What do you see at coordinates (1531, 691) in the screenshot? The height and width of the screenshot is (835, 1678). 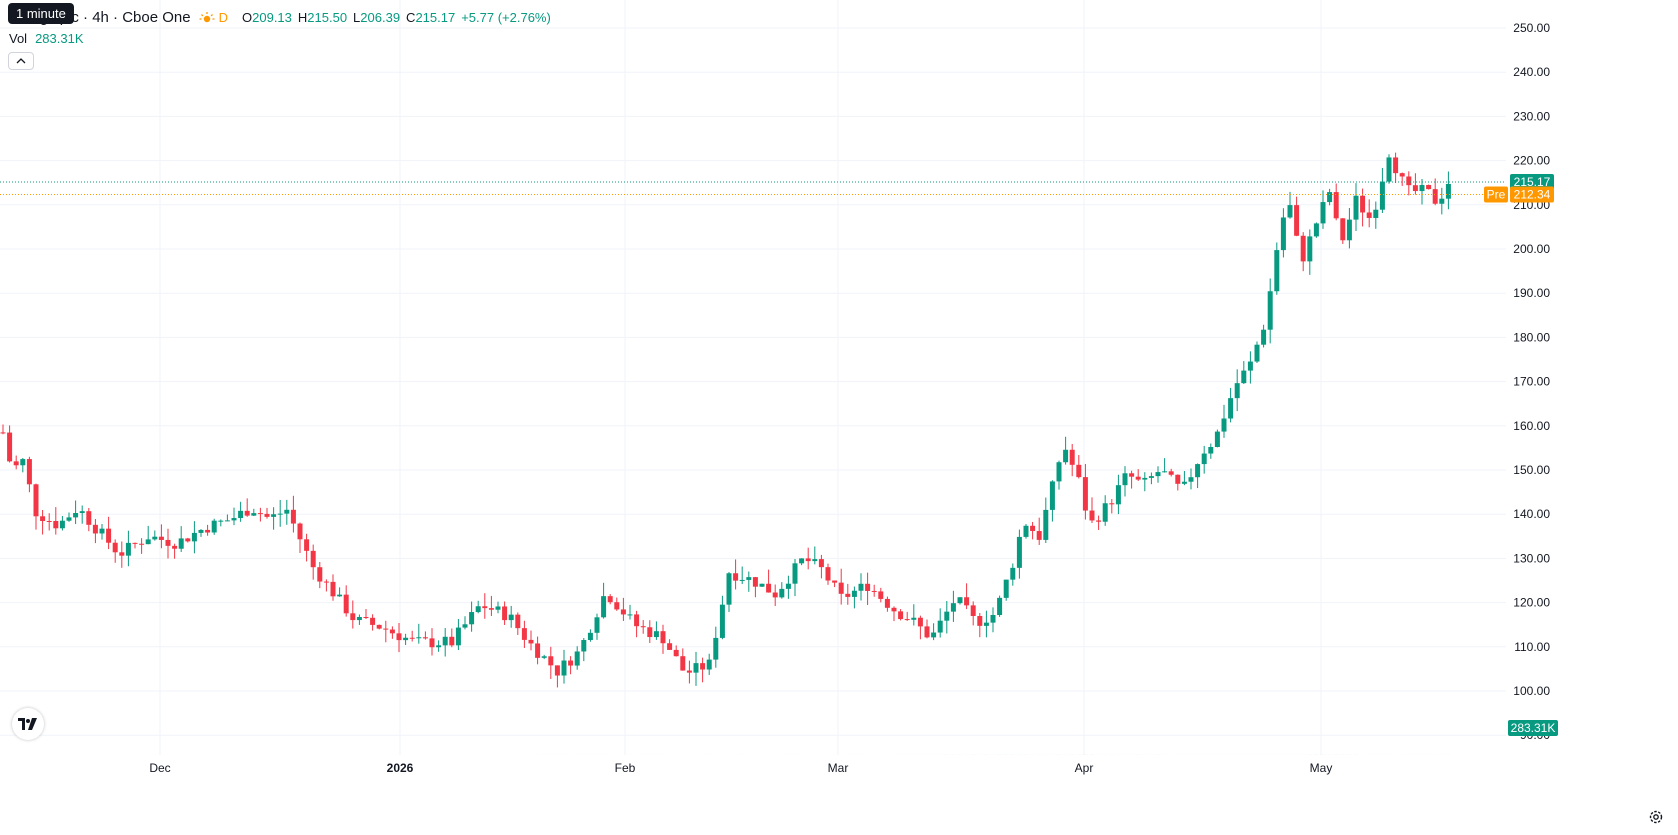 I see `y-tick-label: 100.00` at bounding box center [1531, 691].